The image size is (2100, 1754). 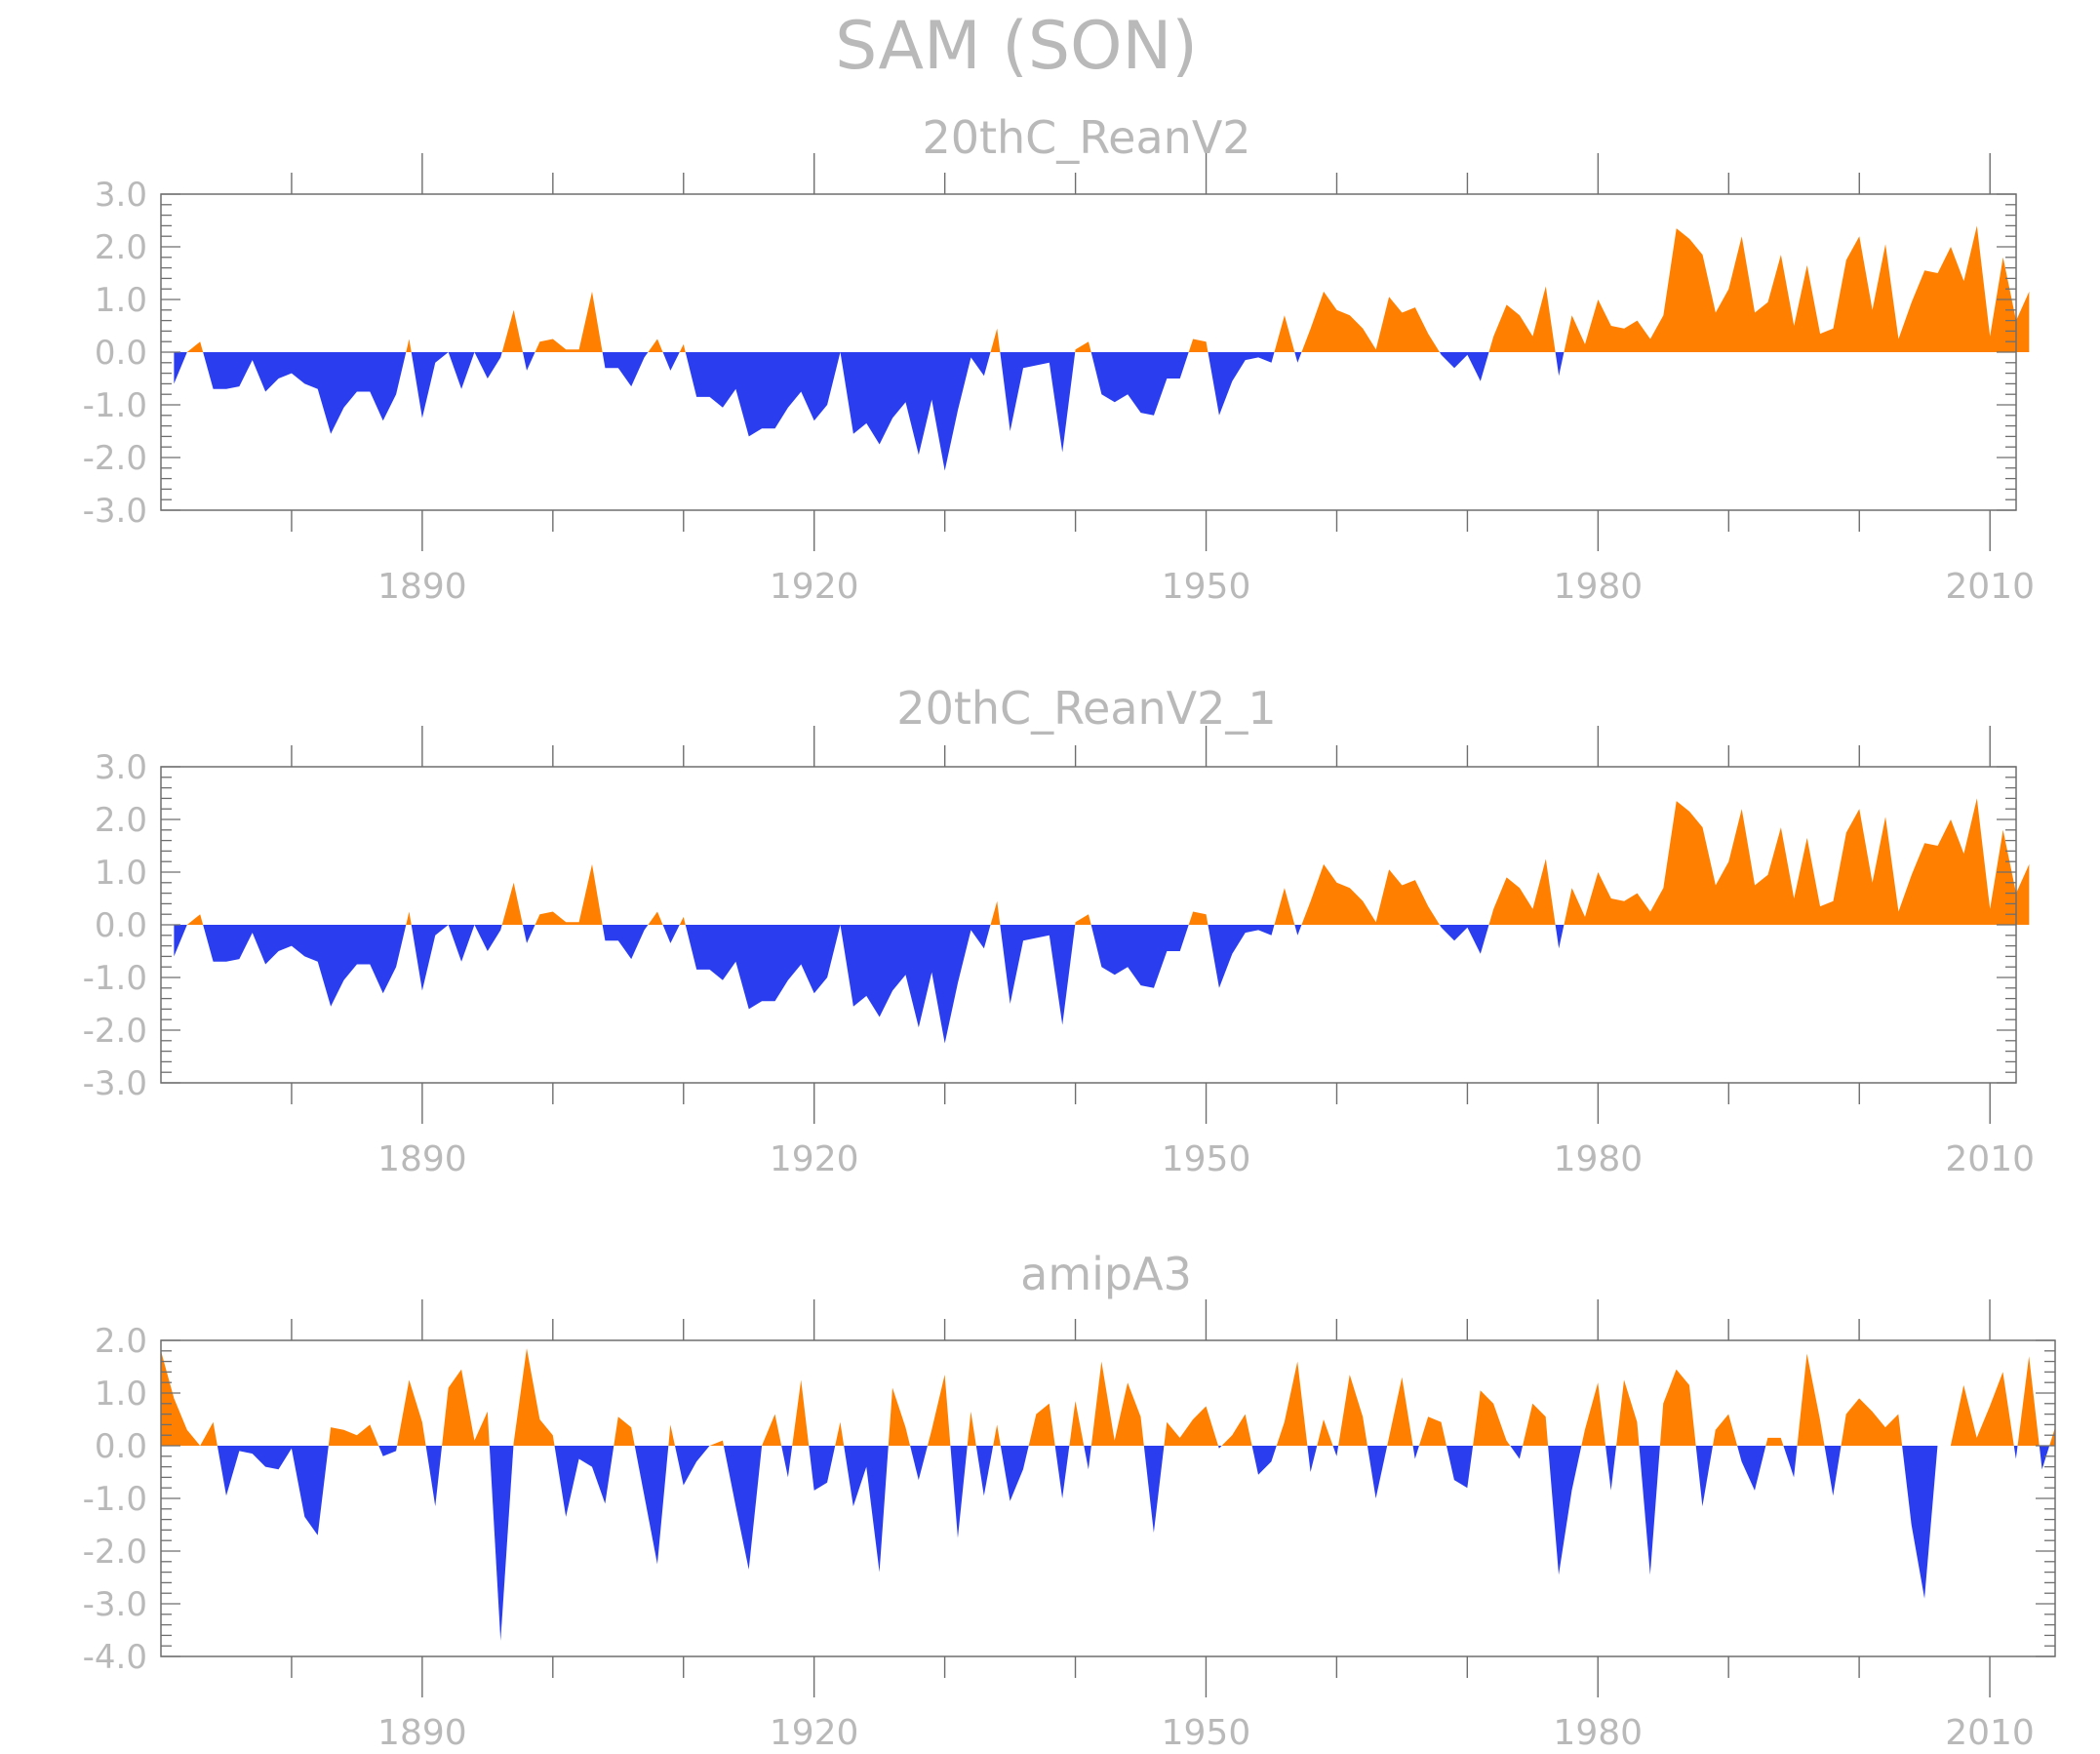 What do you see at coordinates (115, 1657) in the screenshot?
I see `y-tick-label: -4.0` at bounding box center [115, 1657].